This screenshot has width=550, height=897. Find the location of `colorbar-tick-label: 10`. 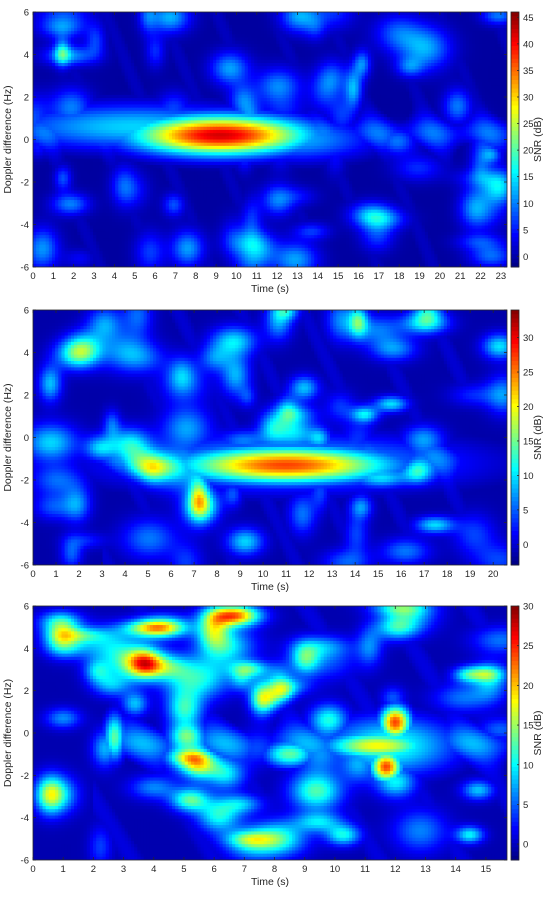

colorbar-tick-label: 10 is located at coordinates (528, 476).